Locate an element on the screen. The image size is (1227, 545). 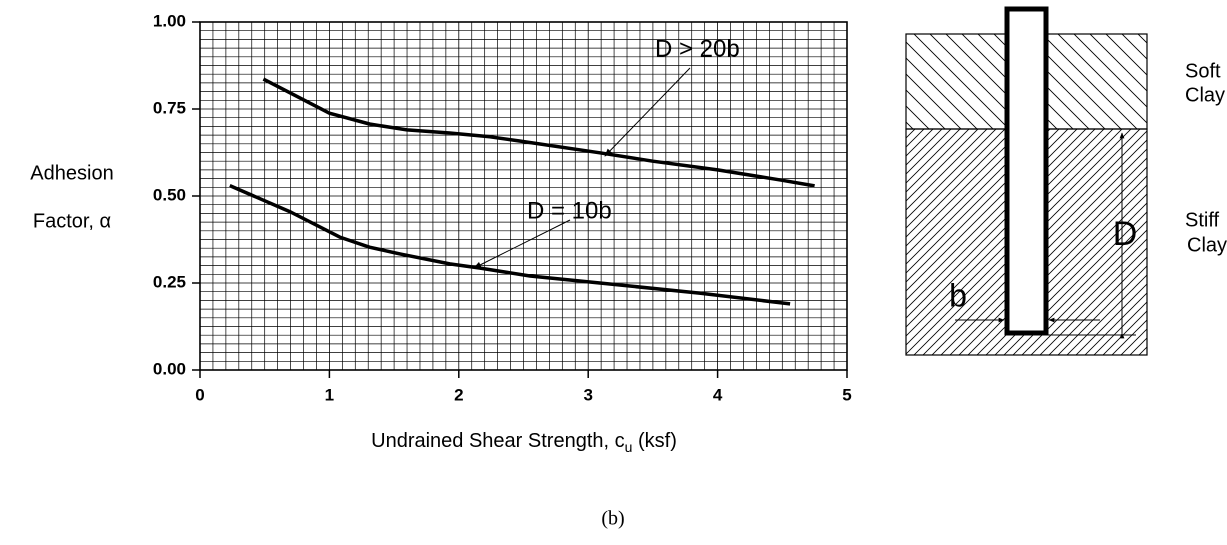
stiff-clay-label: Stiff is located at coordinates (1202, 220).